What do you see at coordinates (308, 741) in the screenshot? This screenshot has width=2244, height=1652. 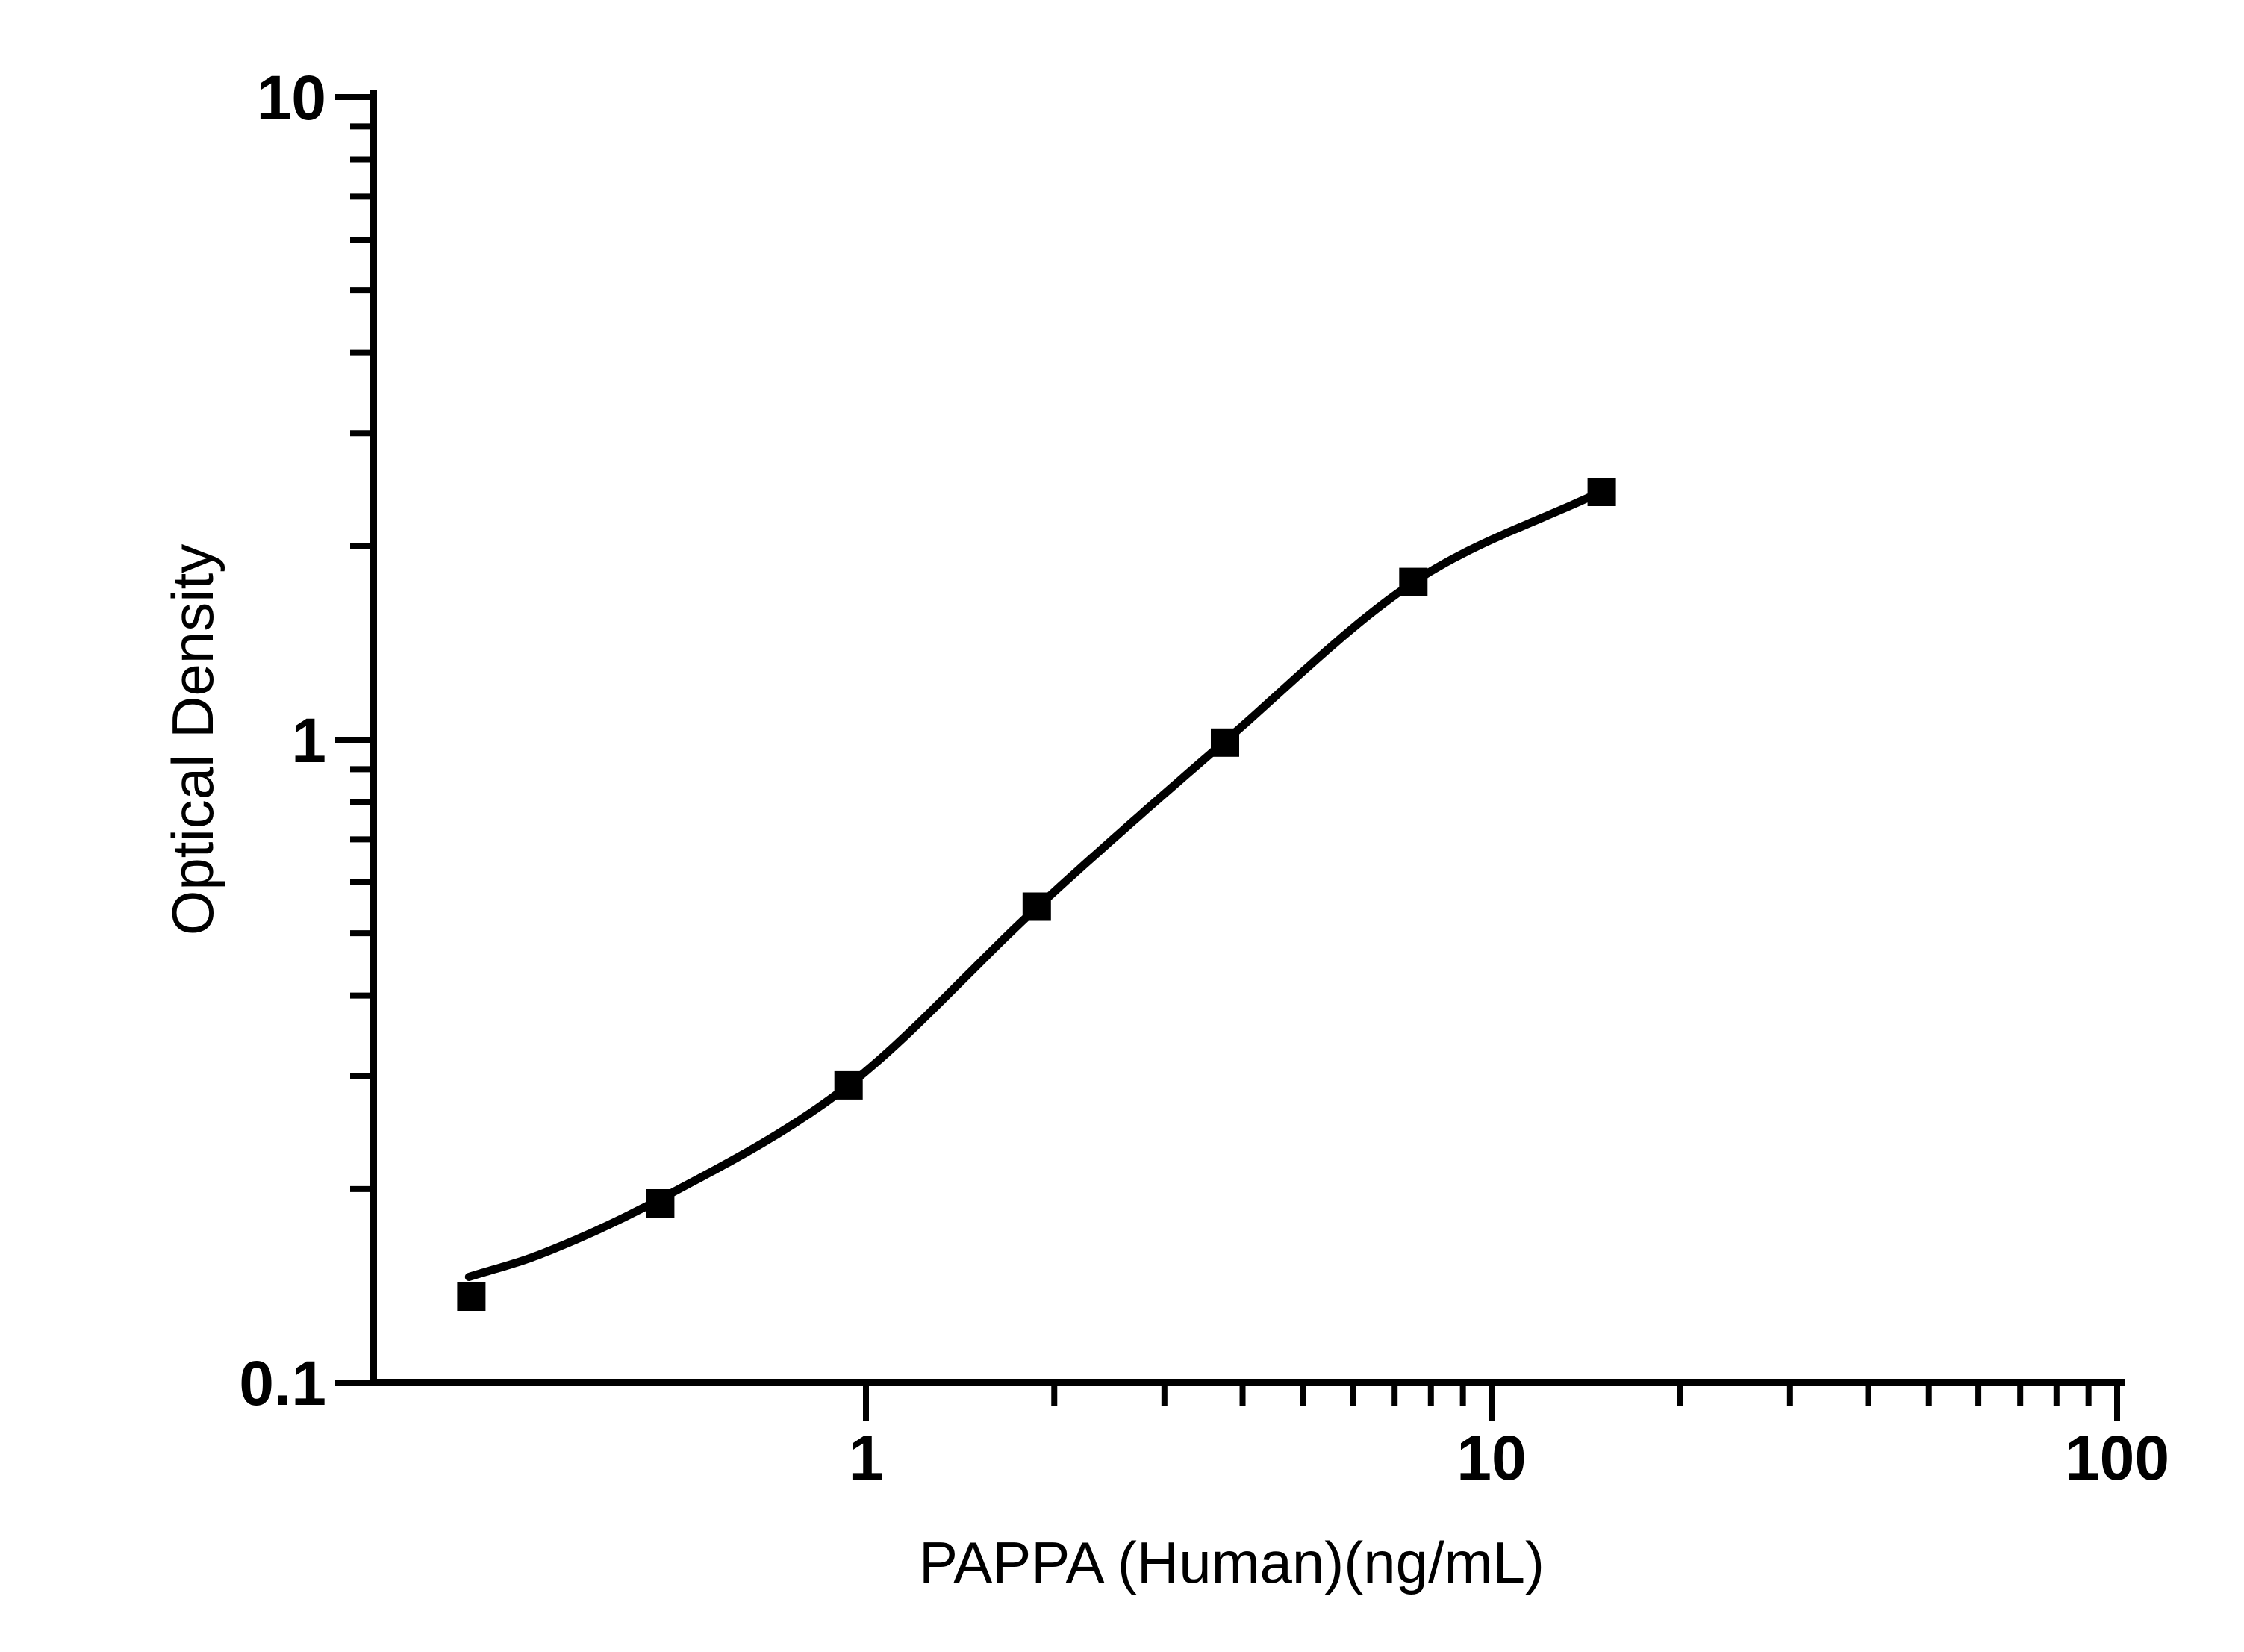 I see `y-tick-label: 1` at bounding box center [308, 741].